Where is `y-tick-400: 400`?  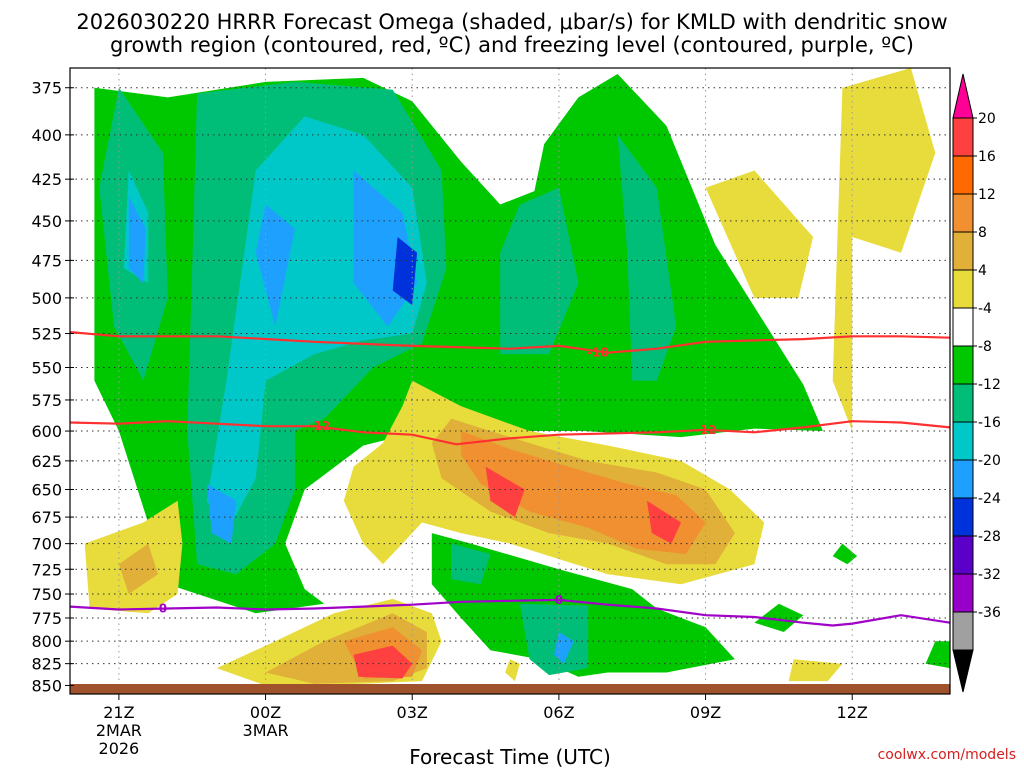 y-tick-400: 400 is located at coordinates (46, 135).